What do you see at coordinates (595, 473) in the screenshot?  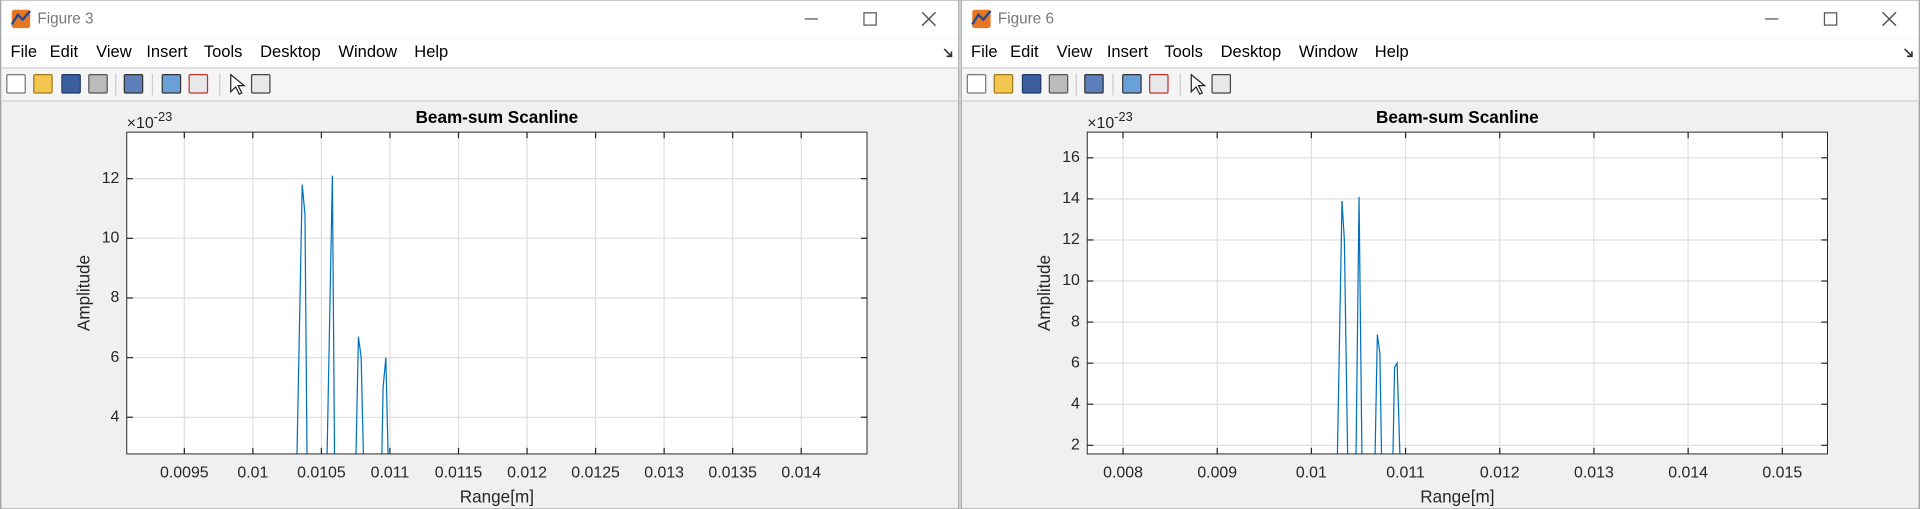 I see `x-tick-label: 0.0125` at bounding box center [595, 473].